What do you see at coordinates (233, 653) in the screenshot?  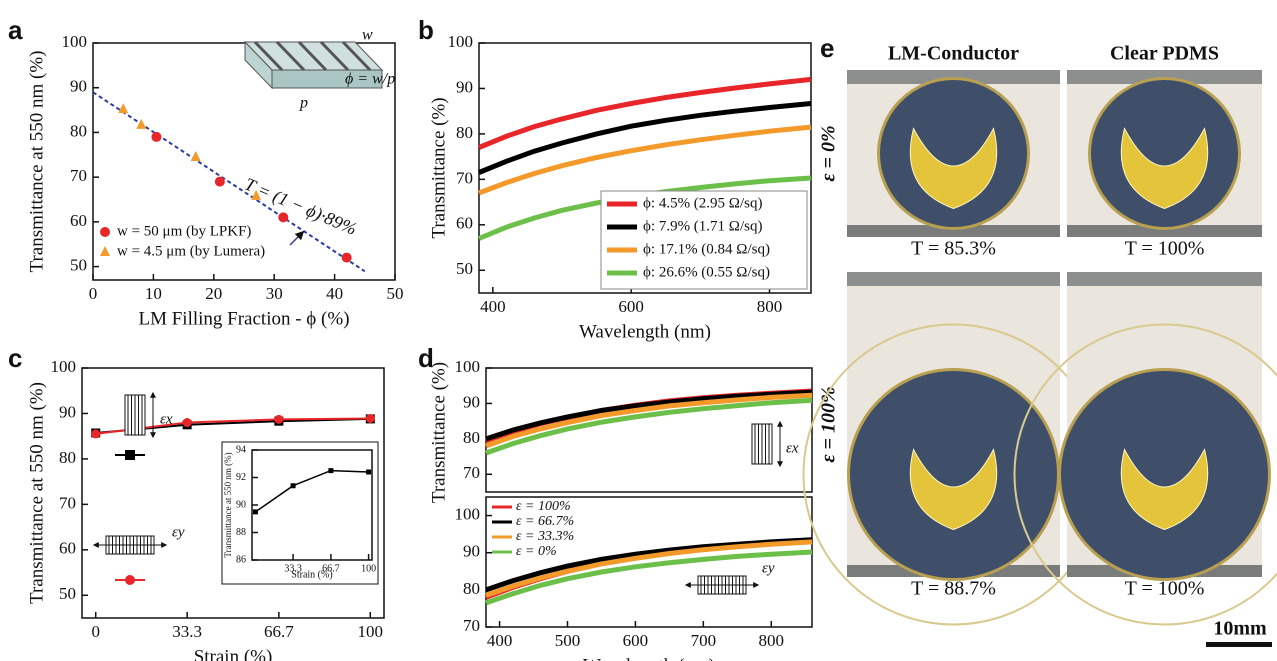 I see `x-axis-label: Strain (%)` at bounding box center [233, 653].